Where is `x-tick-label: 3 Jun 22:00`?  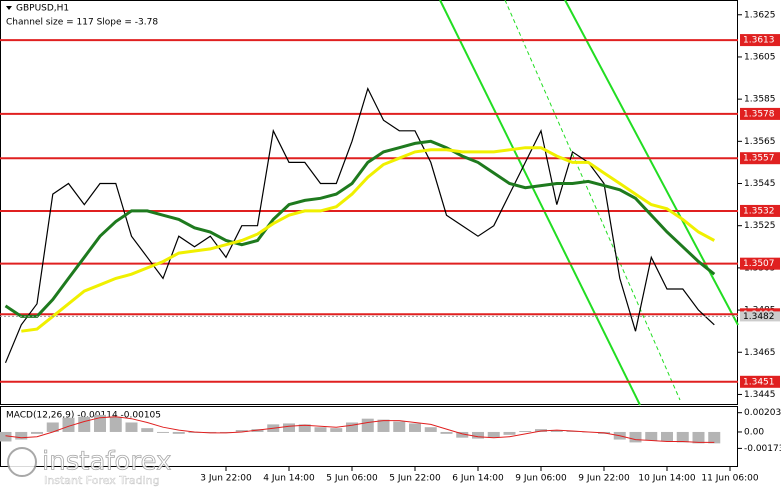 x-tick-label: 3 Jun 22:00 is located at coordinates (226, 479).